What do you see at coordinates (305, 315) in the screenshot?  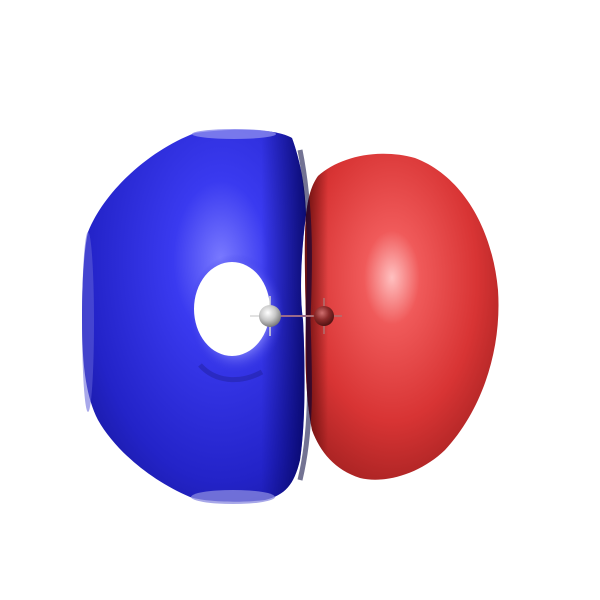 I see `nodal-seam` at bounding box center [305, 315].